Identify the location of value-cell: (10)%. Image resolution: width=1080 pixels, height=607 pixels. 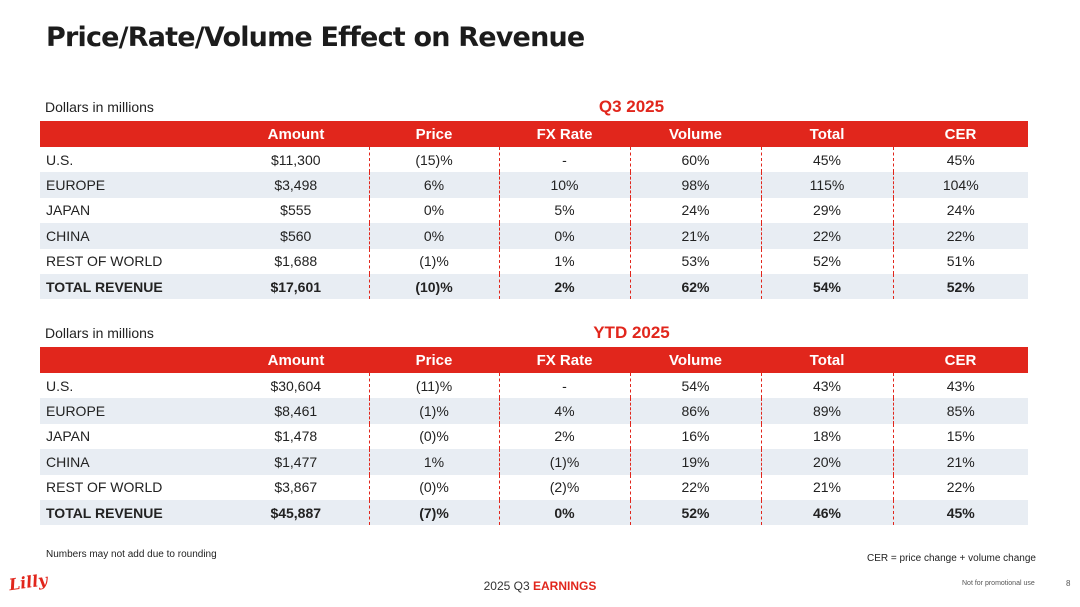
(433, 286).